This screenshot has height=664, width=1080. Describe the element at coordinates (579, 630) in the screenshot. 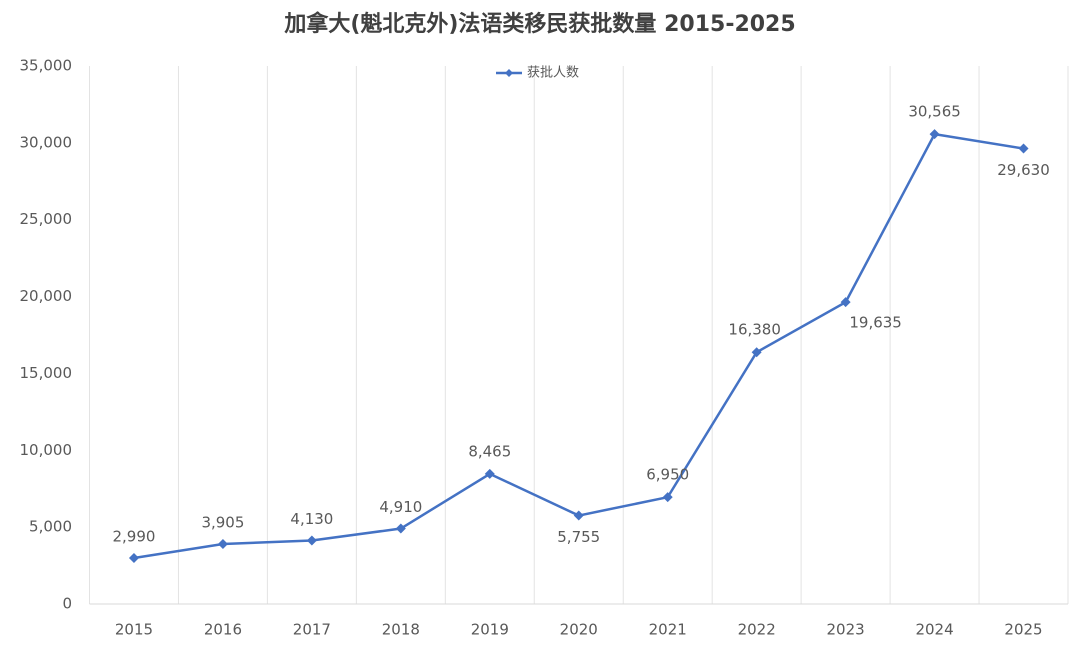

I see `x-tick-label: 2020` at that location.